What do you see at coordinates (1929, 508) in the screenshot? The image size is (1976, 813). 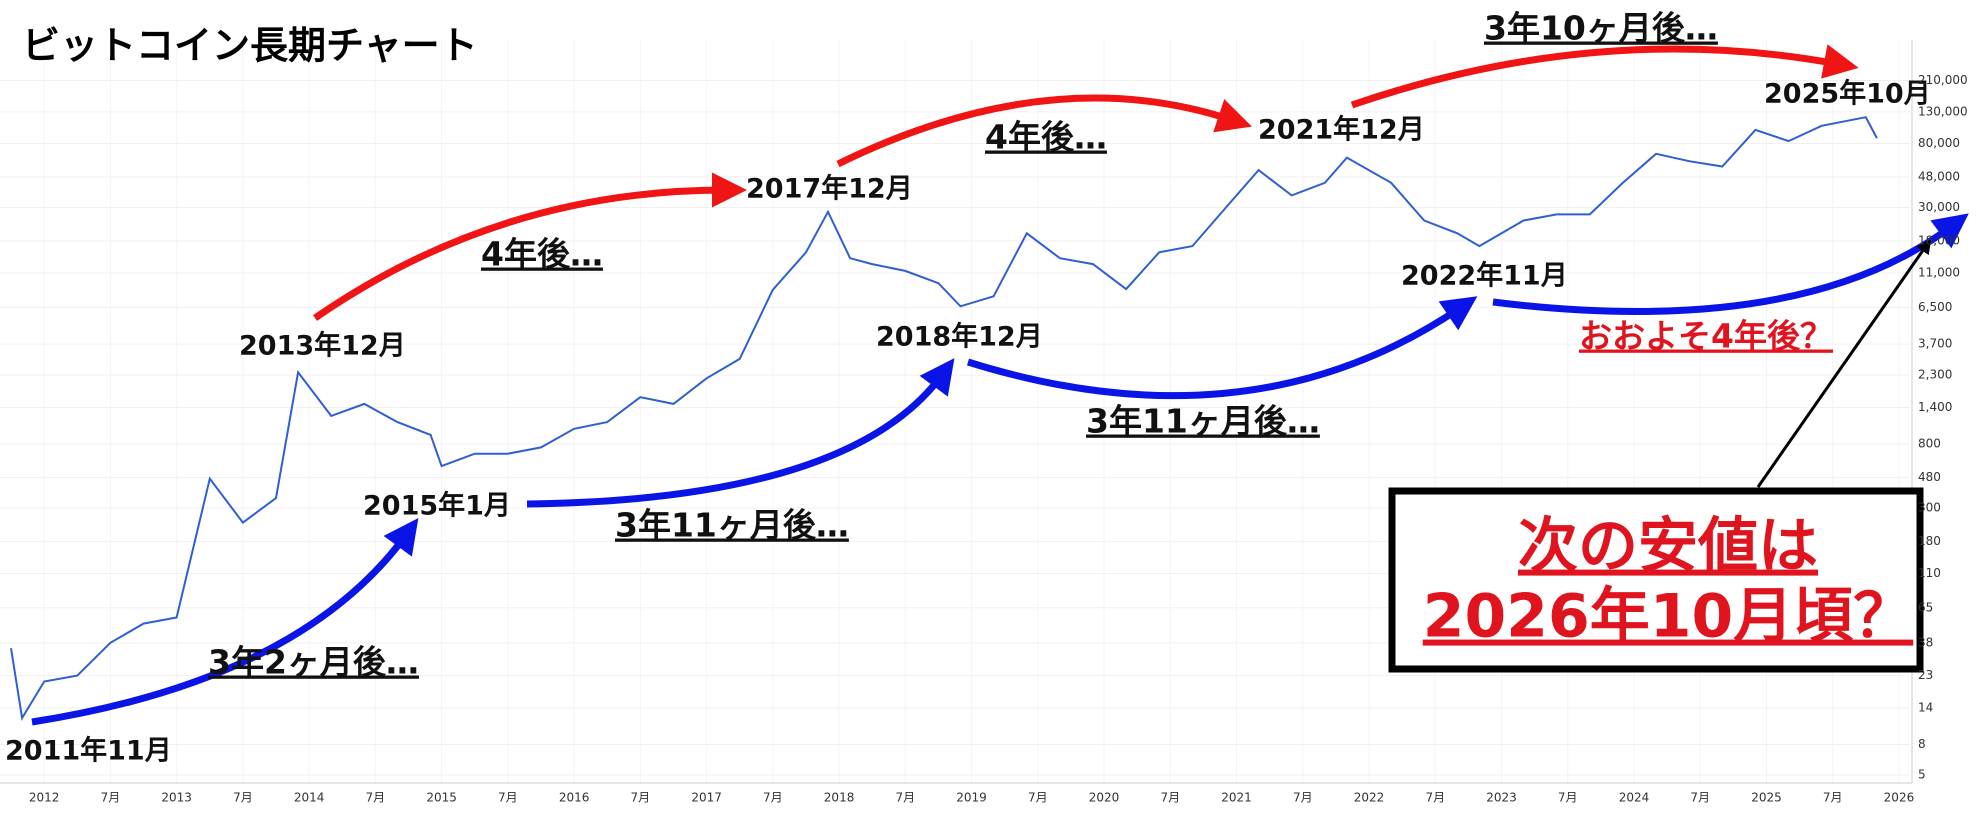 I see `y-tick-label: 300` at bounding box center [1929, 508].